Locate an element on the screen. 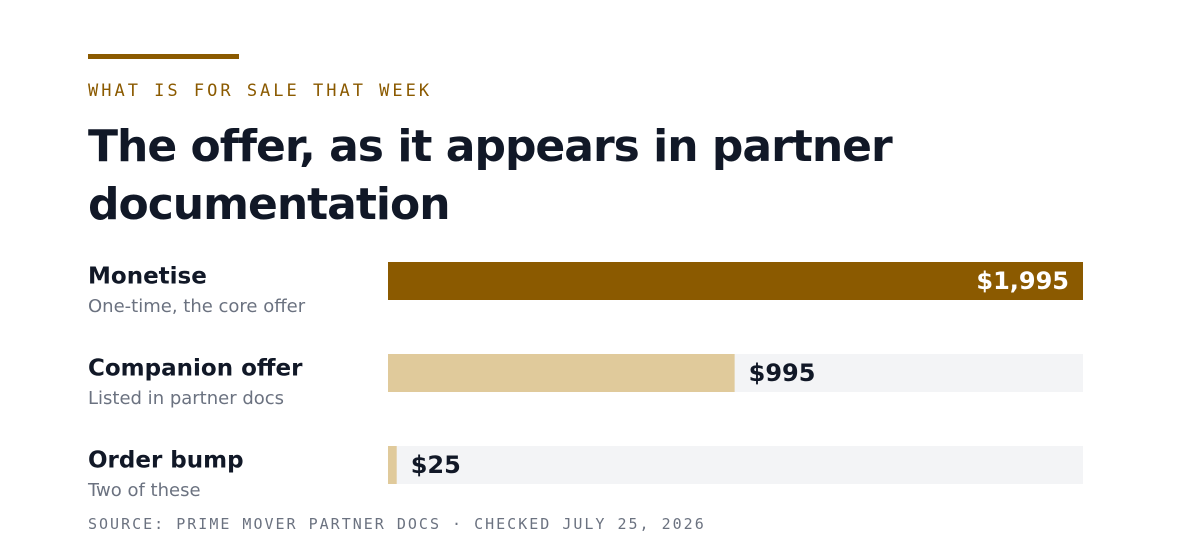  category-label: Order bump is located at coordinates (166, 461).